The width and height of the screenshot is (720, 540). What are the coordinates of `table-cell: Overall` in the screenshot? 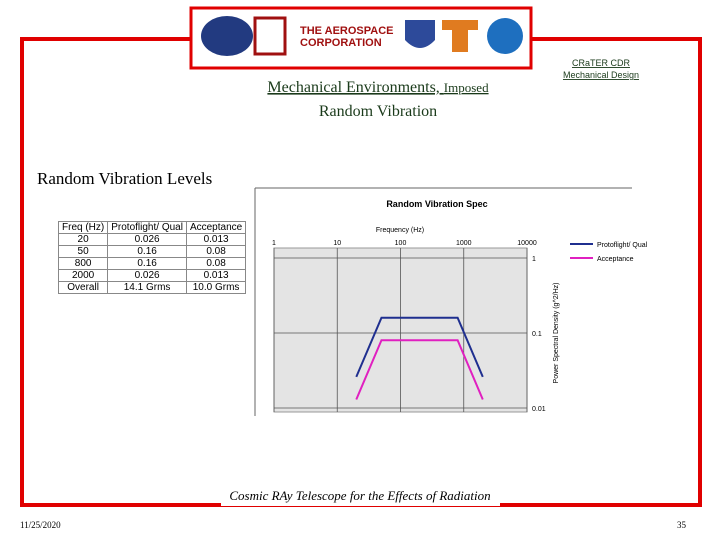 It's located at (83, 287).